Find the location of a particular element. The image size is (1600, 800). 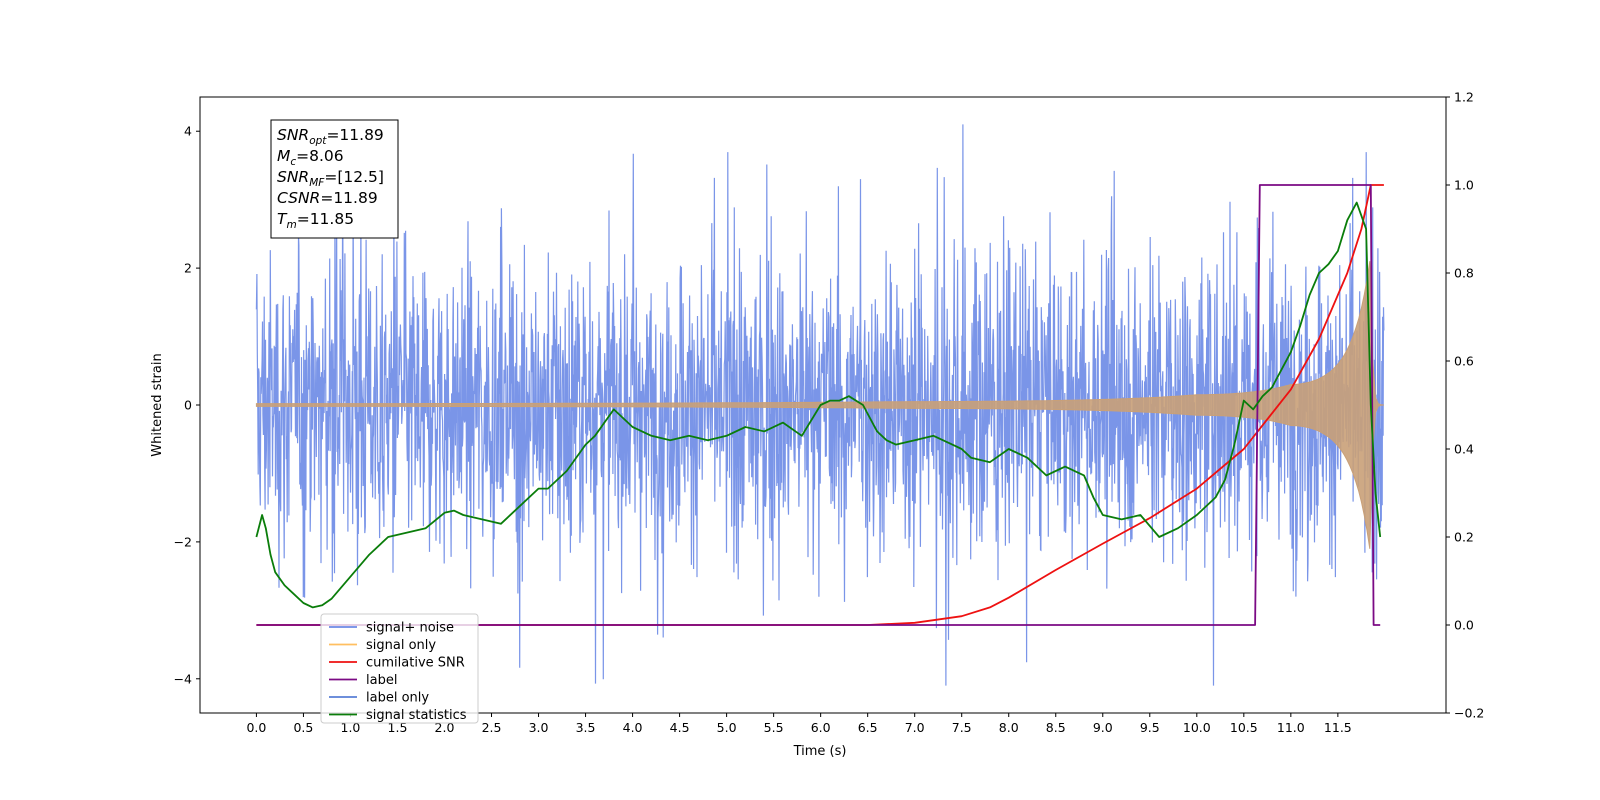

annotation-line: SNRopt=11.89 is located at coordinates (330, 136).